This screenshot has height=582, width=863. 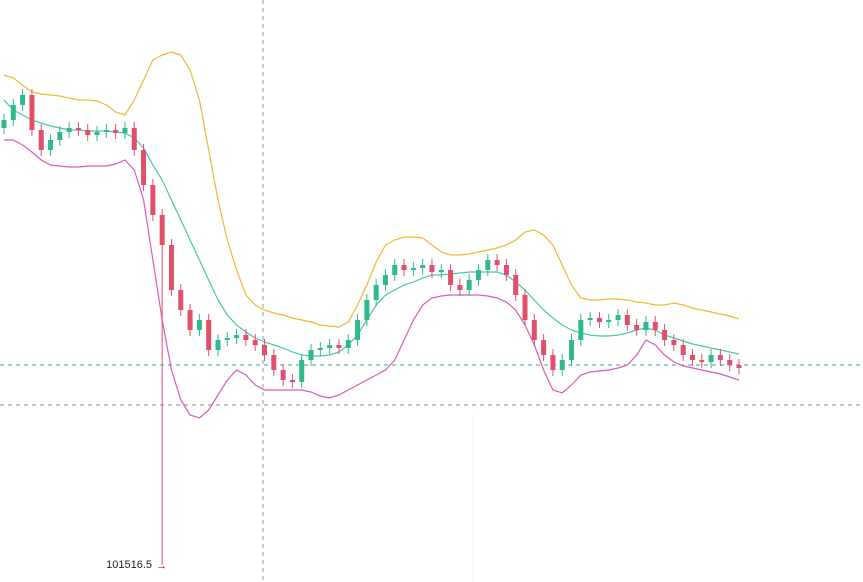 I want to click on low-arrow: →, so click(x=161, y=566).